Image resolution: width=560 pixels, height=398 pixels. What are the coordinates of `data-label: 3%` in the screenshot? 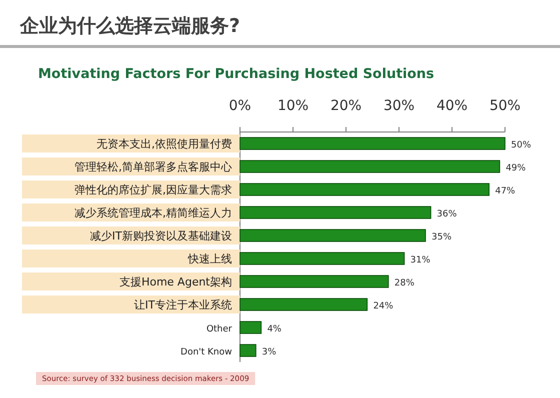 It's located at (269, 353).